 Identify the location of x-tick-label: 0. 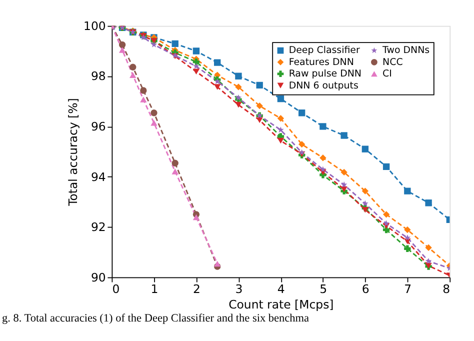
(116, 289).